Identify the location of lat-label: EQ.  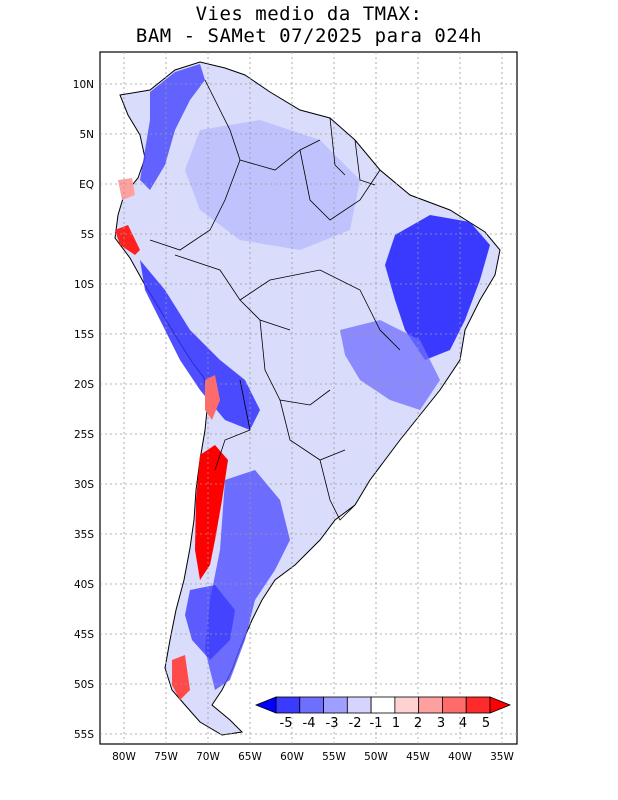
(86, 185).